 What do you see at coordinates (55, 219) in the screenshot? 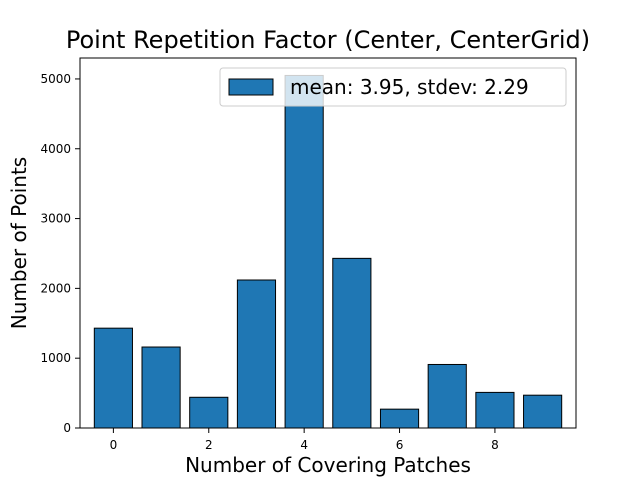
I see `y-tick-label: 3000` at bounding box center [55, 219].